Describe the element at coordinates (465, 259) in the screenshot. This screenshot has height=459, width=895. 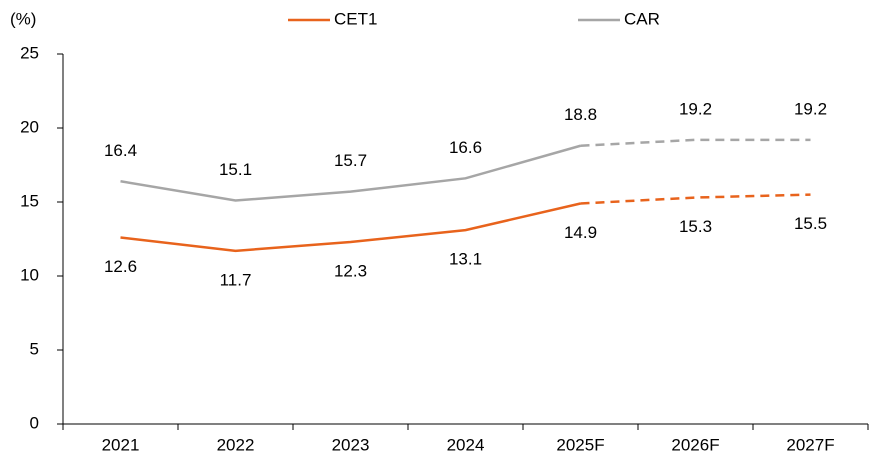
I see `data-label: 13.1` at that location.